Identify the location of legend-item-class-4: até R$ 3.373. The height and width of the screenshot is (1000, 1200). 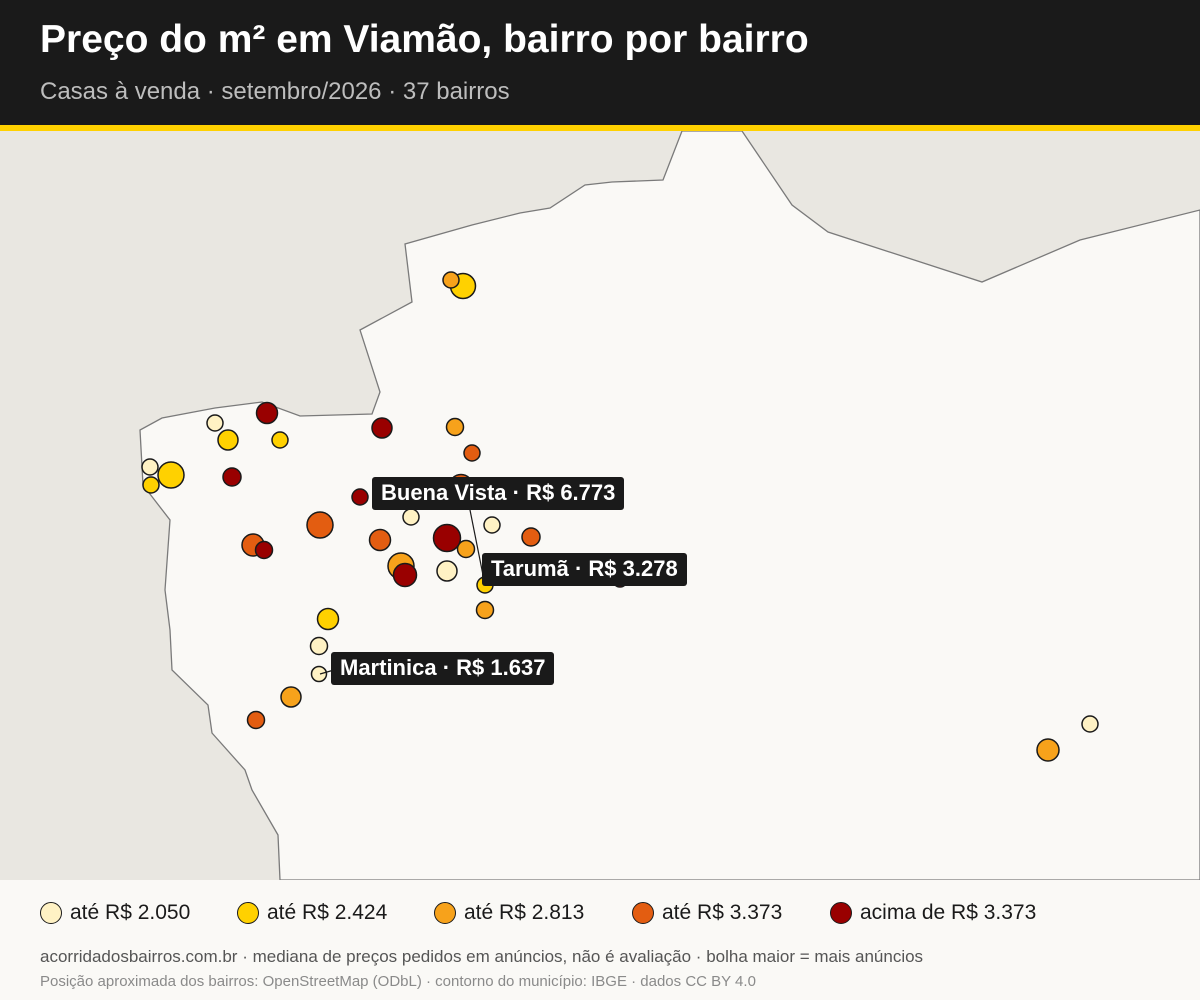
(707, 913).